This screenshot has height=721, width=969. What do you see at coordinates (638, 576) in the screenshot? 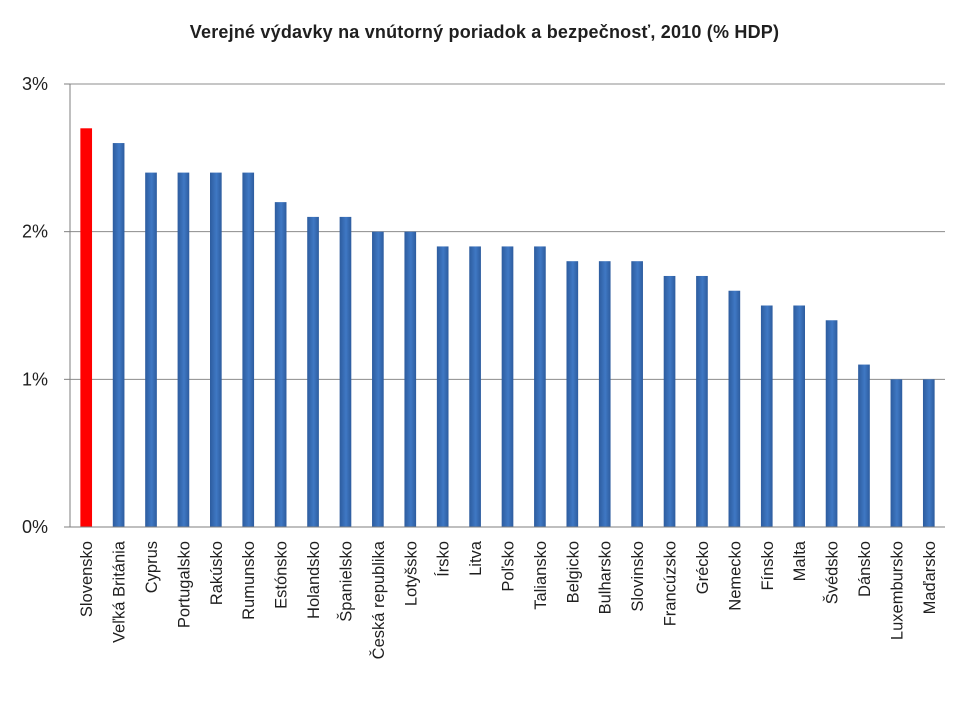
I see `x-category-label: Slovinsko` at bounding box center [638, 576].